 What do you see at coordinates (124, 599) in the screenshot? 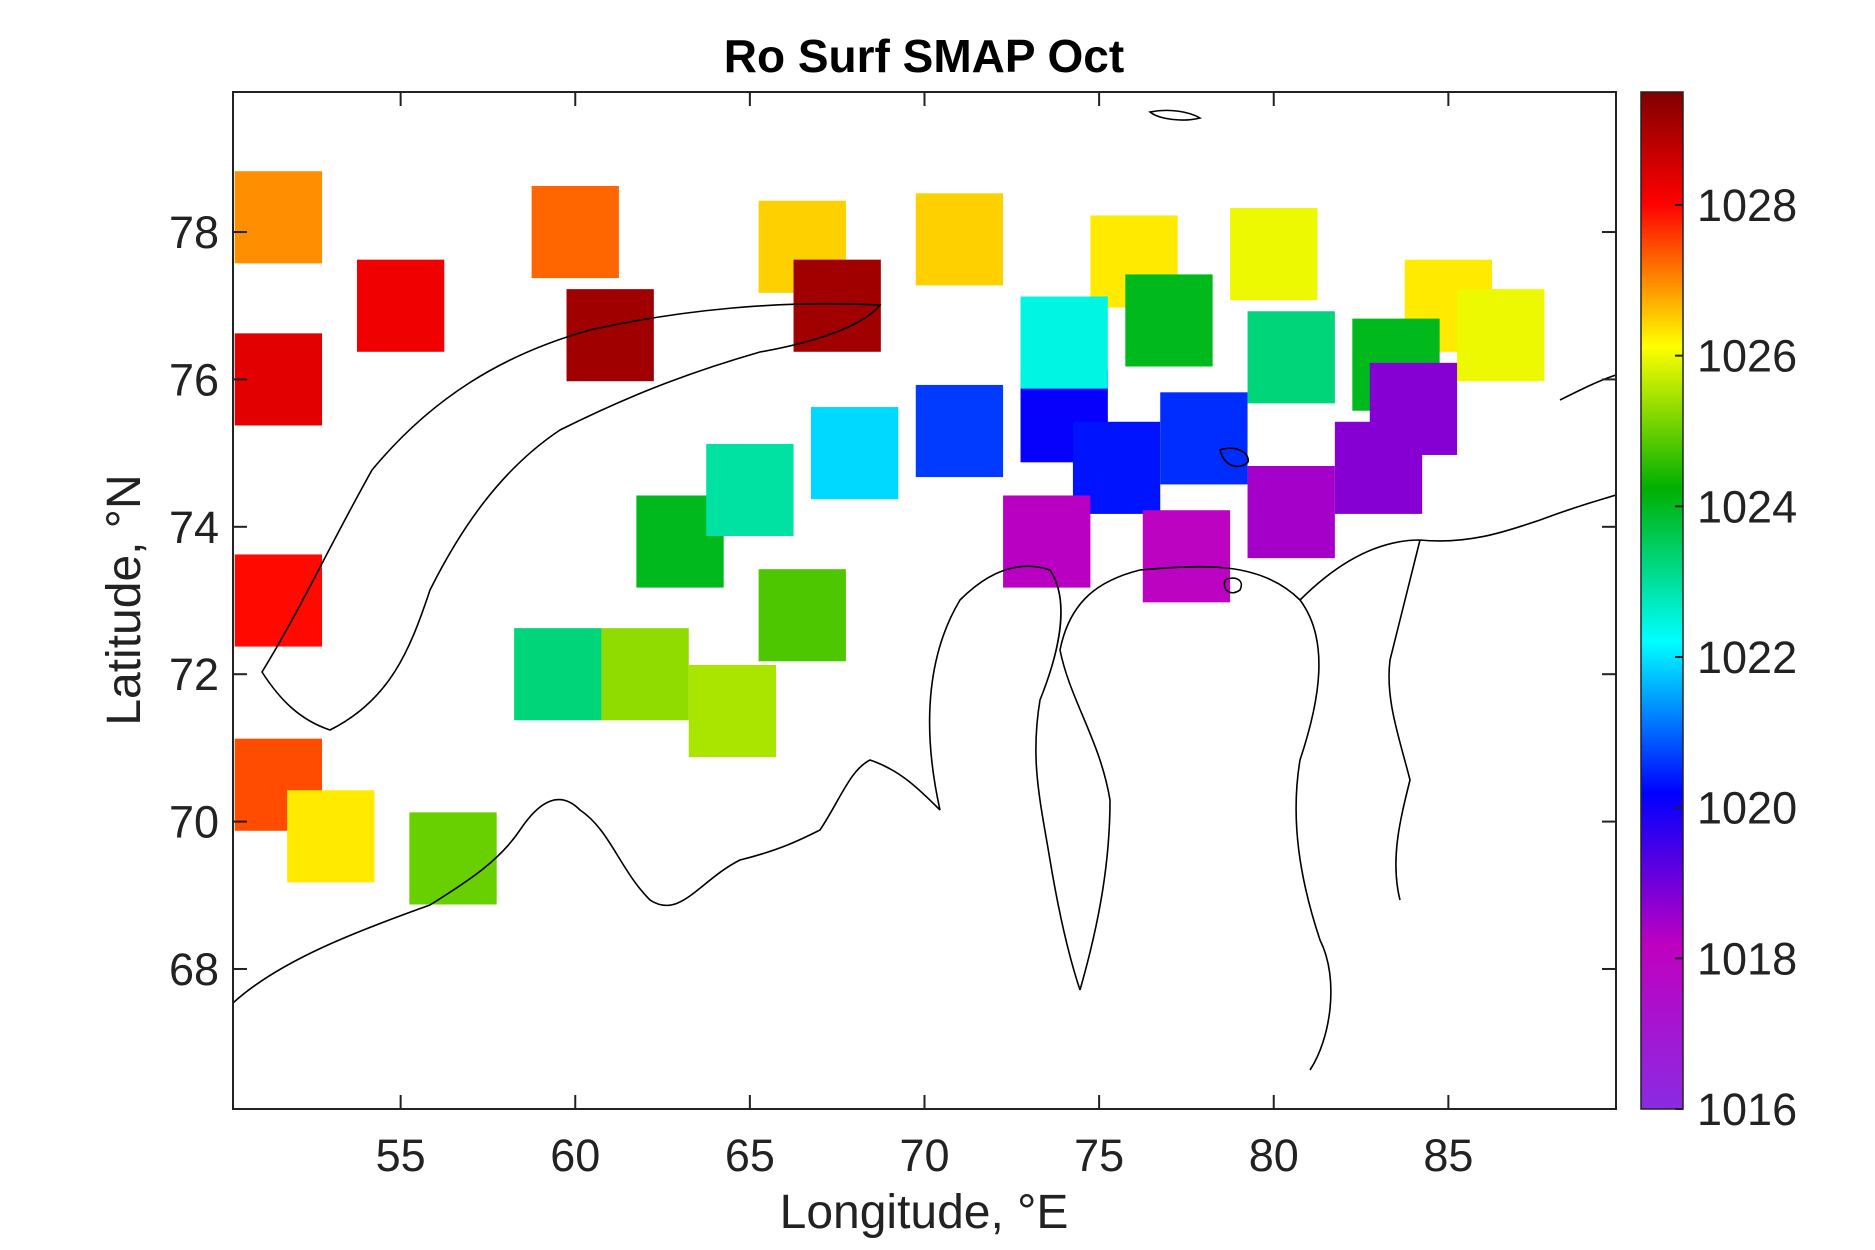
I see `y-axis-label: Latitude, °N` at bounding box center [124, 599].